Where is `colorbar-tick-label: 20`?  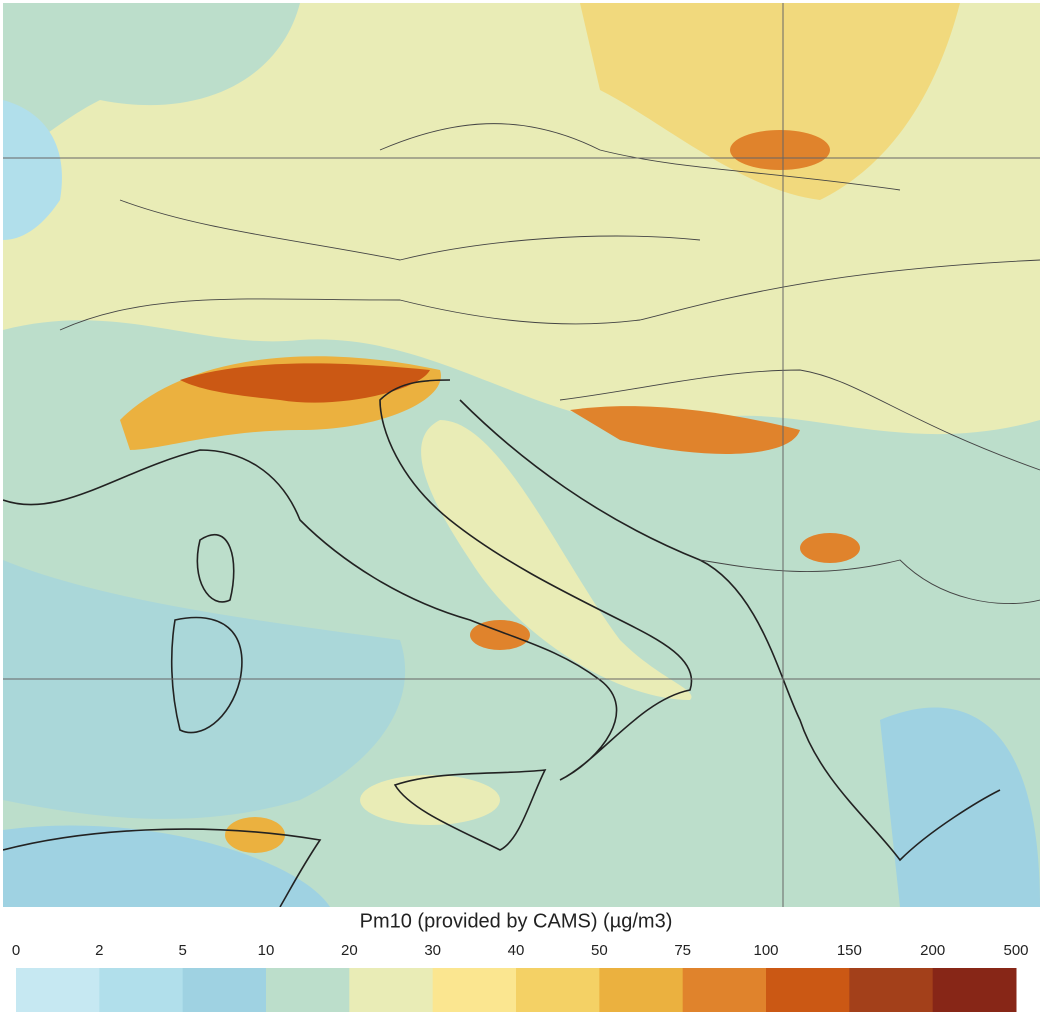
colorbar-tick-label: 20 is located at coordinates (349, 950).